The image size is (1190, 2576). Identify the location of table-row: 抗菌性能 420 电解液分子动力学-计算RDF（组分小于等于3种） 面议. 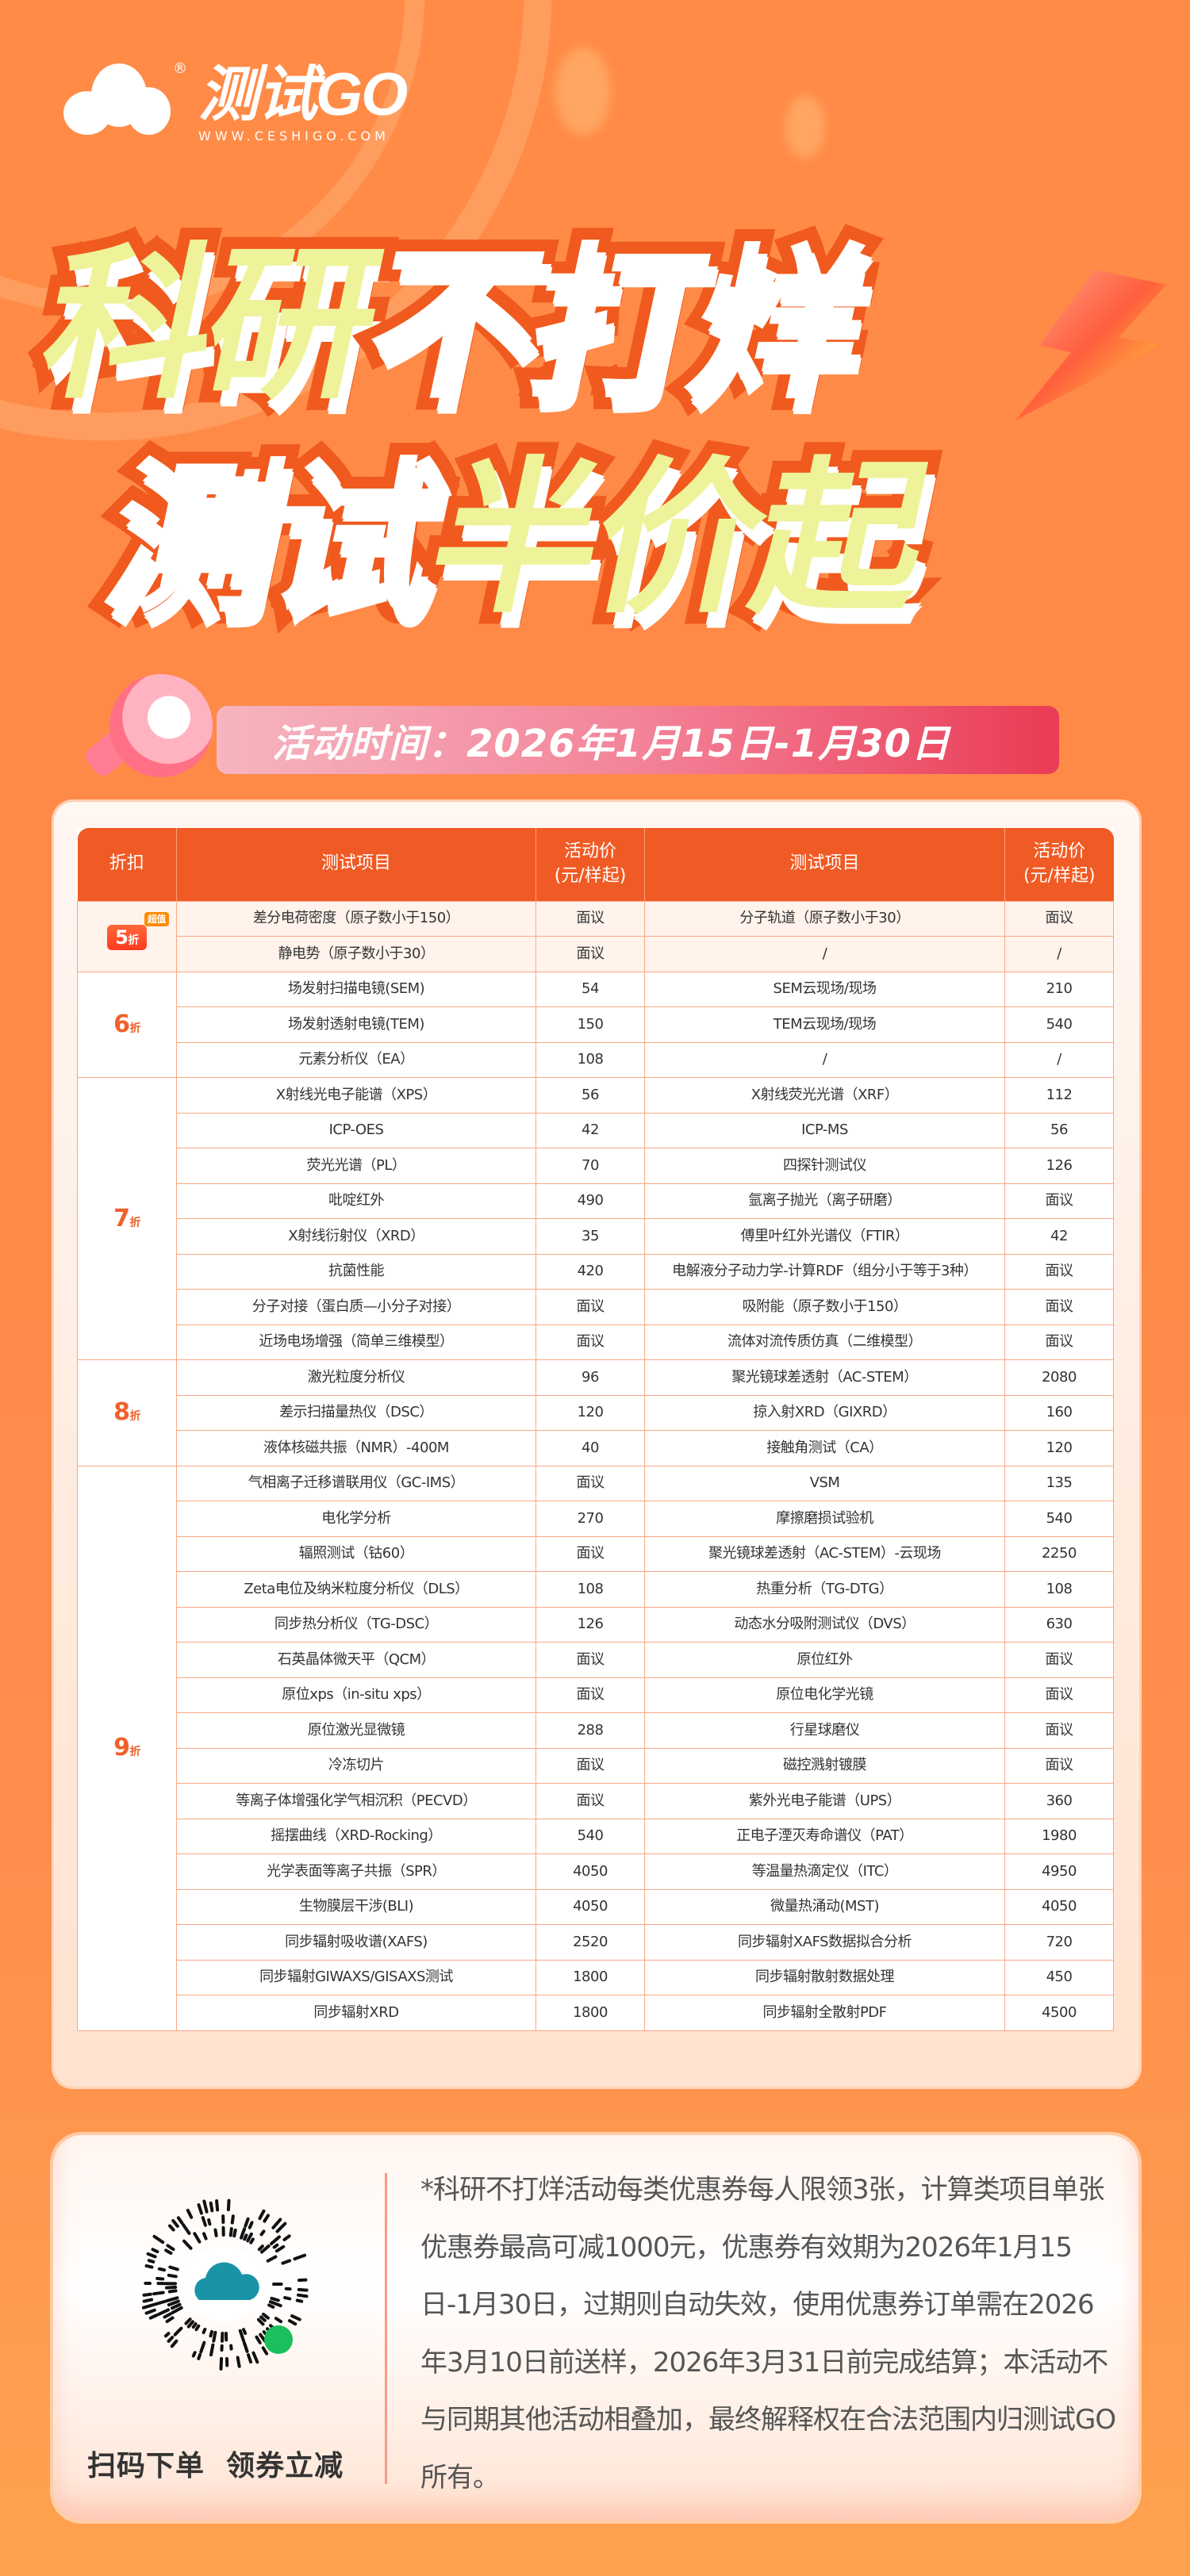
(596, 1271).